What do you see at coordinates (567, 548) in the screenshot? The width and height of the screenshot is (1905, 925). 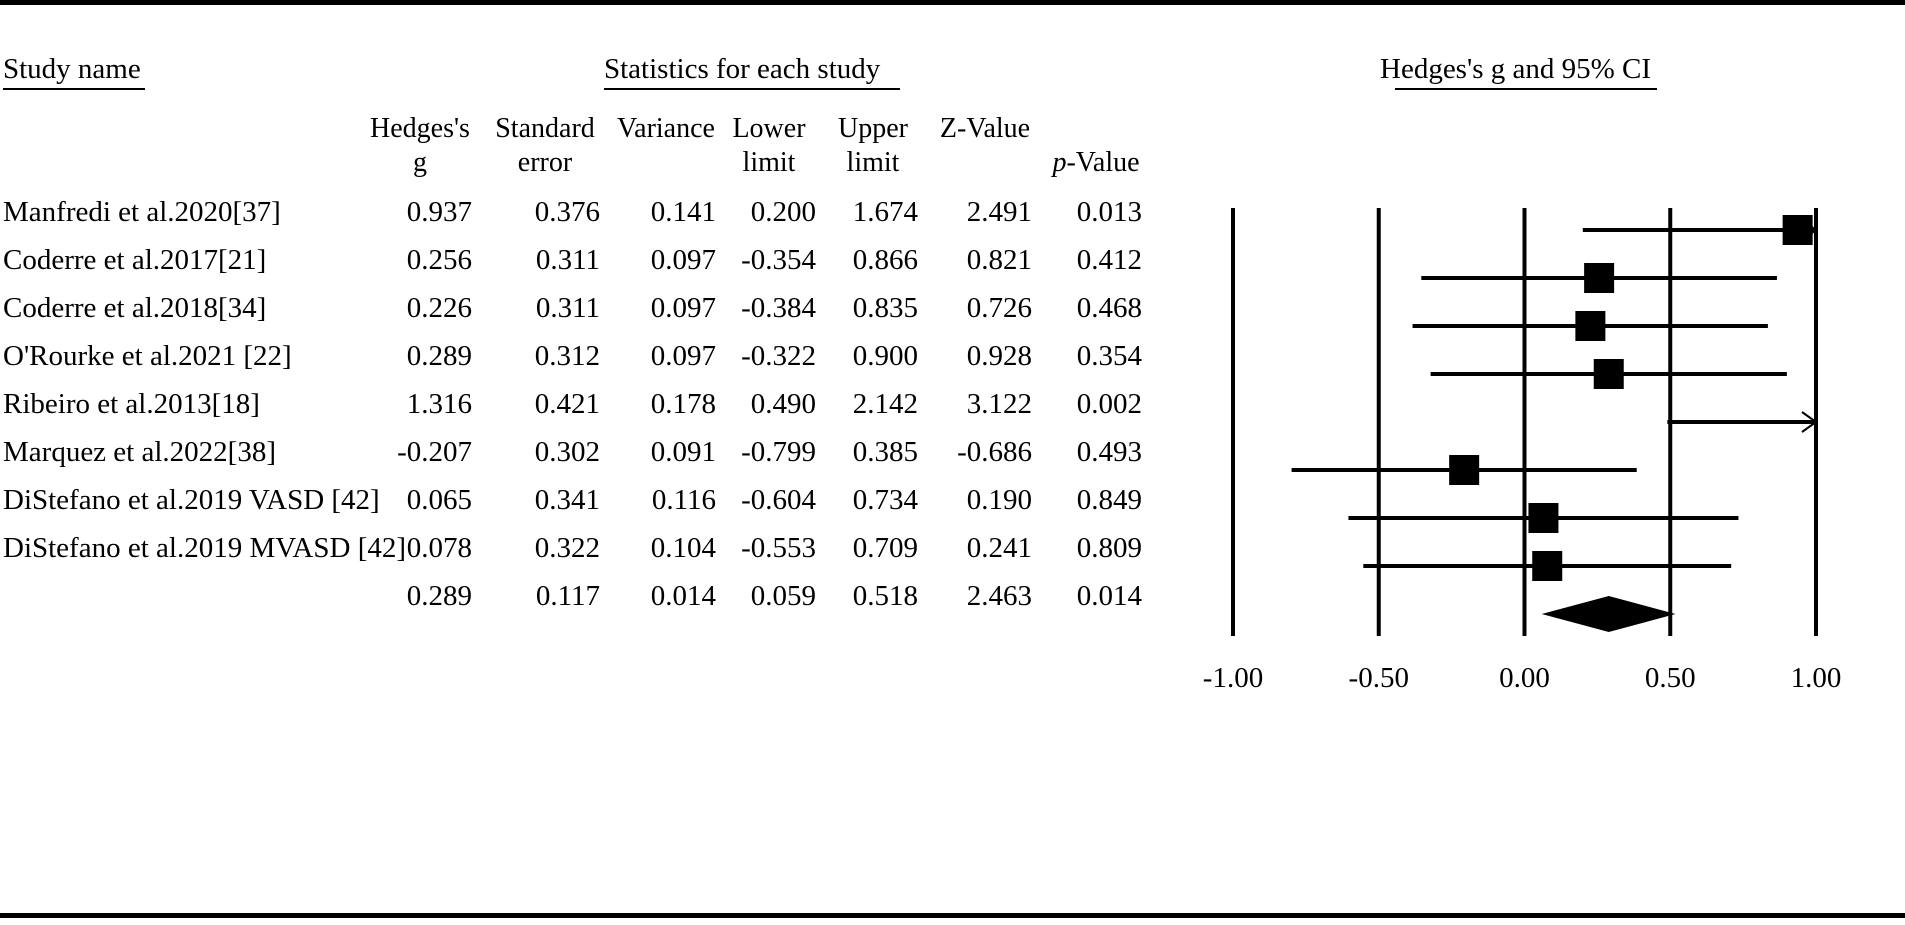 I see `se-cell: 0.322` at bounding box center [567, 548].